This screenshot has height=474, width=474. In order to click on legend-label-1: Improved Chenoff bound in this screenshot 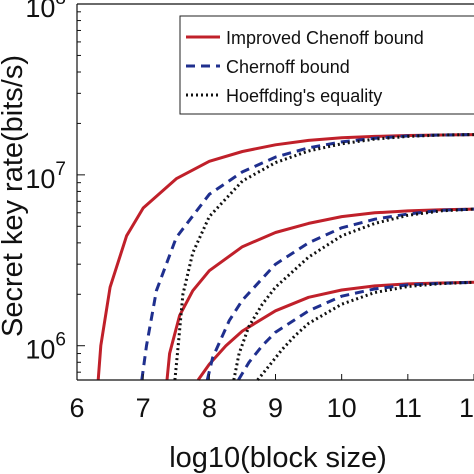, I will do `click(325, 38)`.